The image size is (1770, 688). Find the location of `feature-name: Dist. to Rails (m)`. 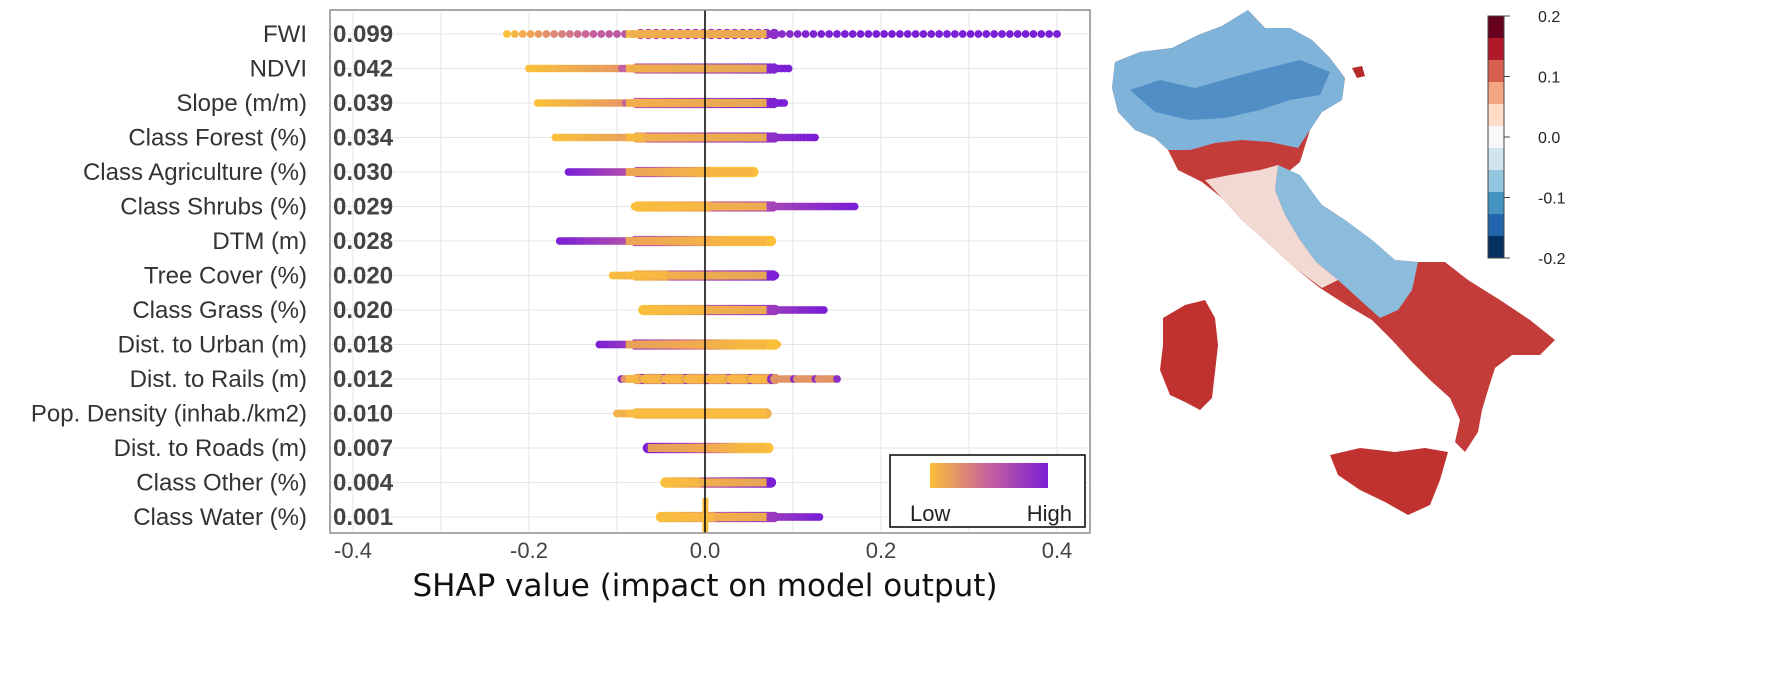

feature-name: Dist. to Rails (m) is located at coordinates (218, 379).